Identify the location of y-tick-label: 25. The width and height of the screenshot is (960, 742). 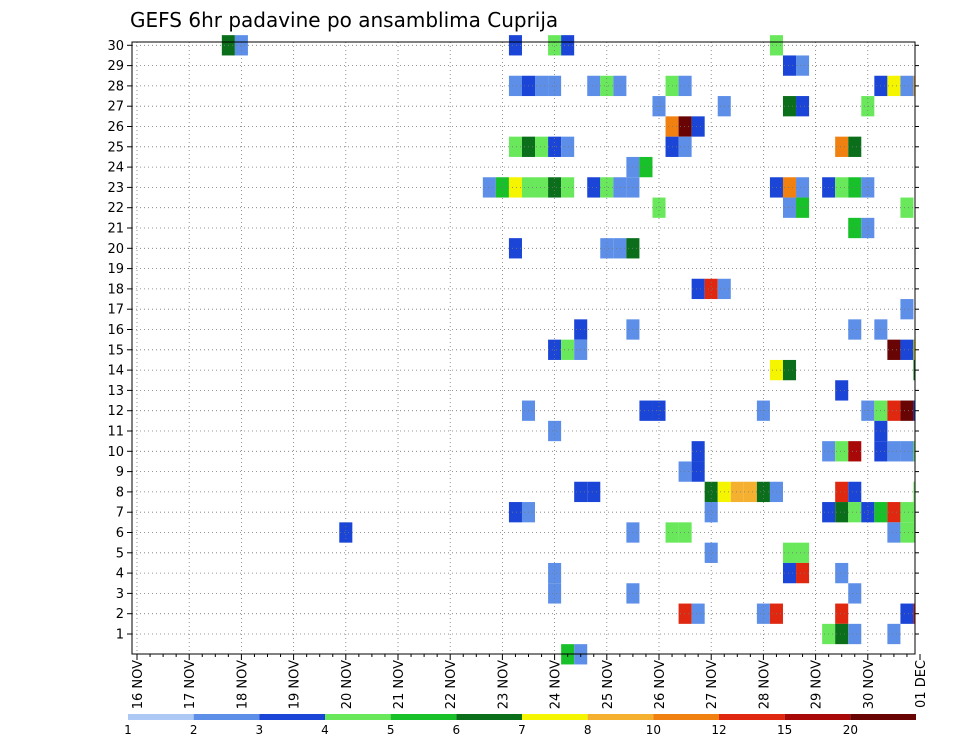
(115, 147).